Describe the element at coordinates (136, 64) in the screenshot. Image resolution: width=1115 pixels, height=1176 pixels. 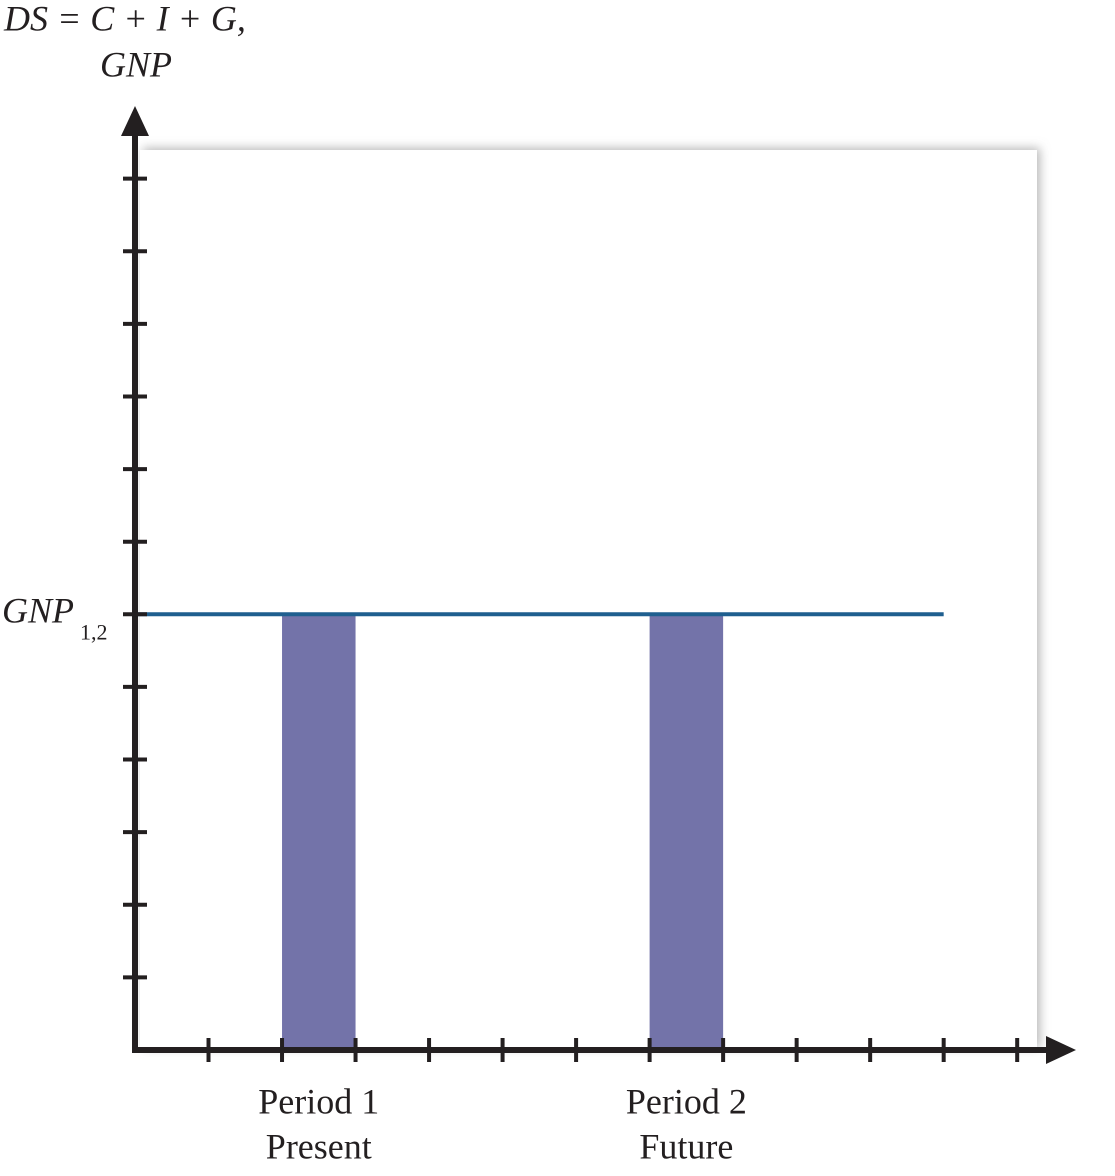
I see `y-axis-title: GNP` at that location.